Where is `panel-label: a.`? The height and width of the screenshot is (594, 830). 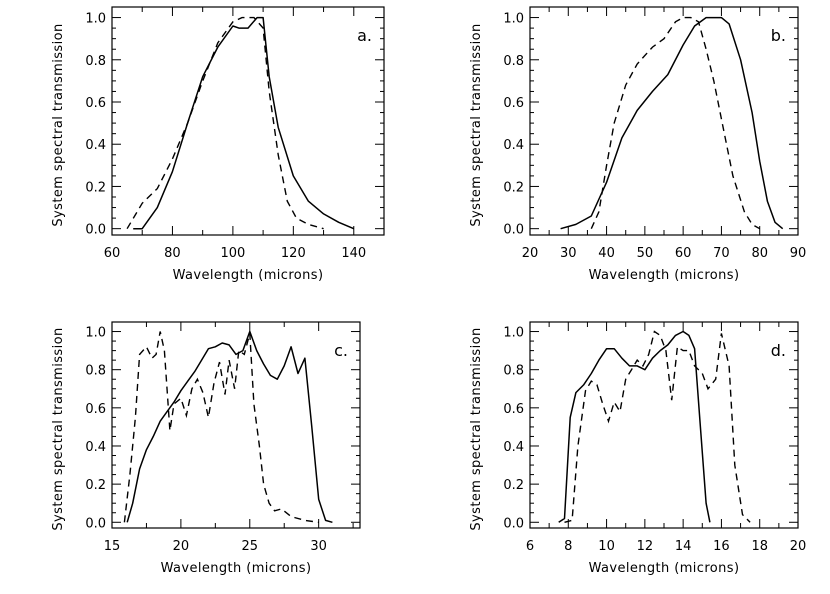 panel-label: a. is located at coordinates (364, 35).